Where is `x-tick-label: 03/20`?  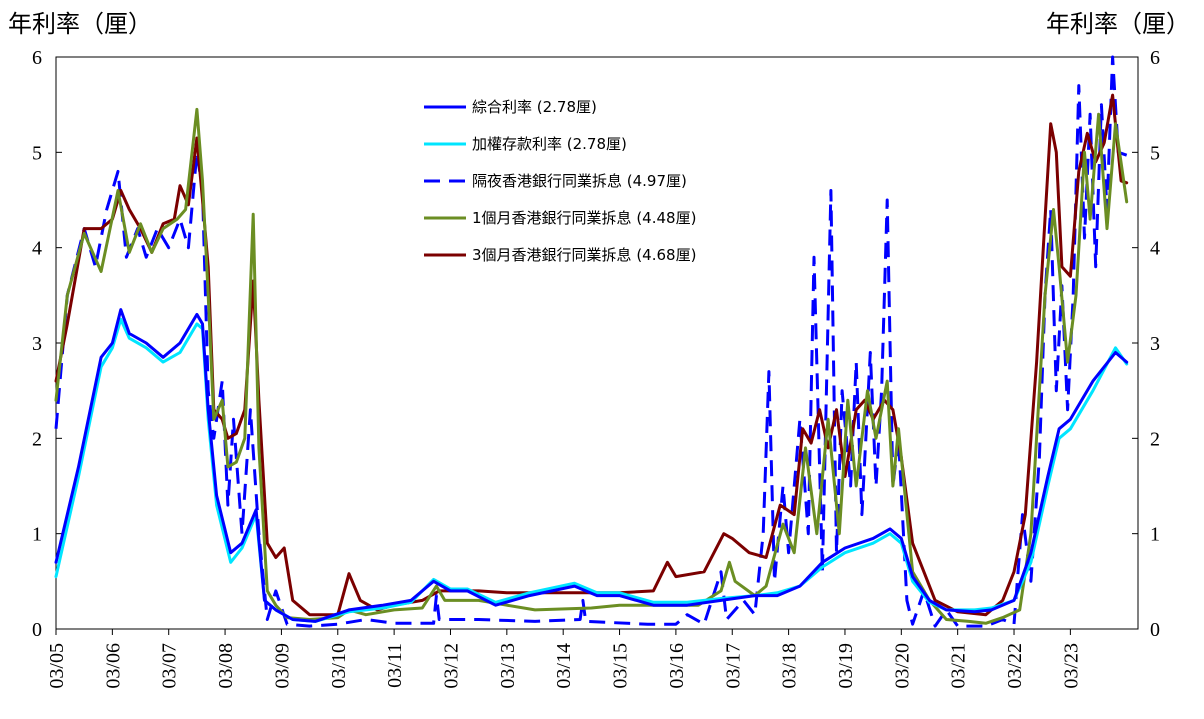 x-tick-label: 03/20 is located at coordinates (902, 666).